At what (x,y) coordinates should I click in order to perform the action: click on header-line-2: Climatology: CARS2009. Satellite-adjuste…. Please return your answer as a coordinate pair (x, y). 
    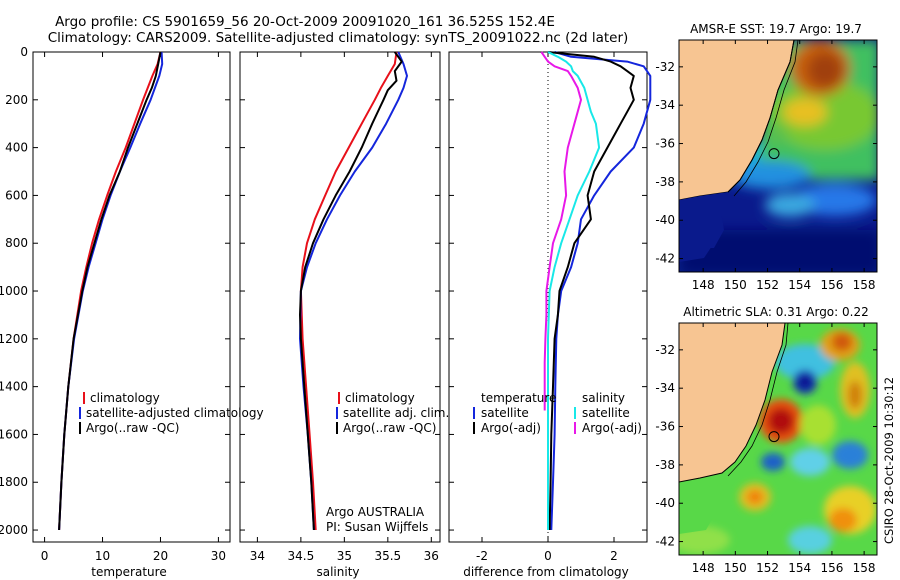
    Looking at the image, I should click on (338, 38).